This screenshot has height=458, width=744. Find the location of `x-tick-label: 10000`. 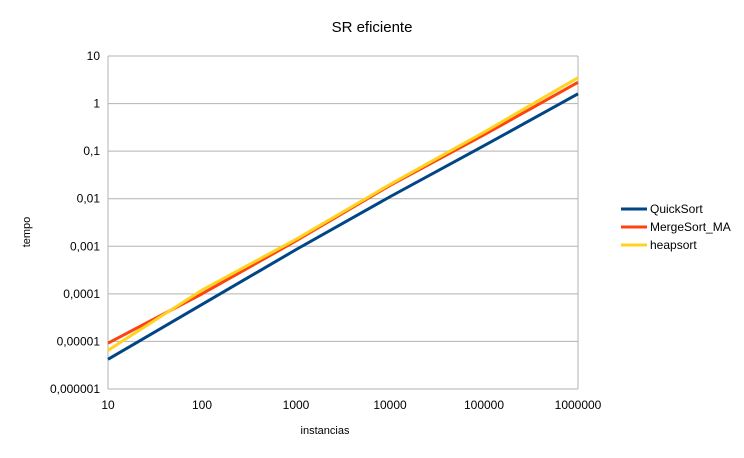

x-tick-label: 10000 is located at coordinates (390, 405).